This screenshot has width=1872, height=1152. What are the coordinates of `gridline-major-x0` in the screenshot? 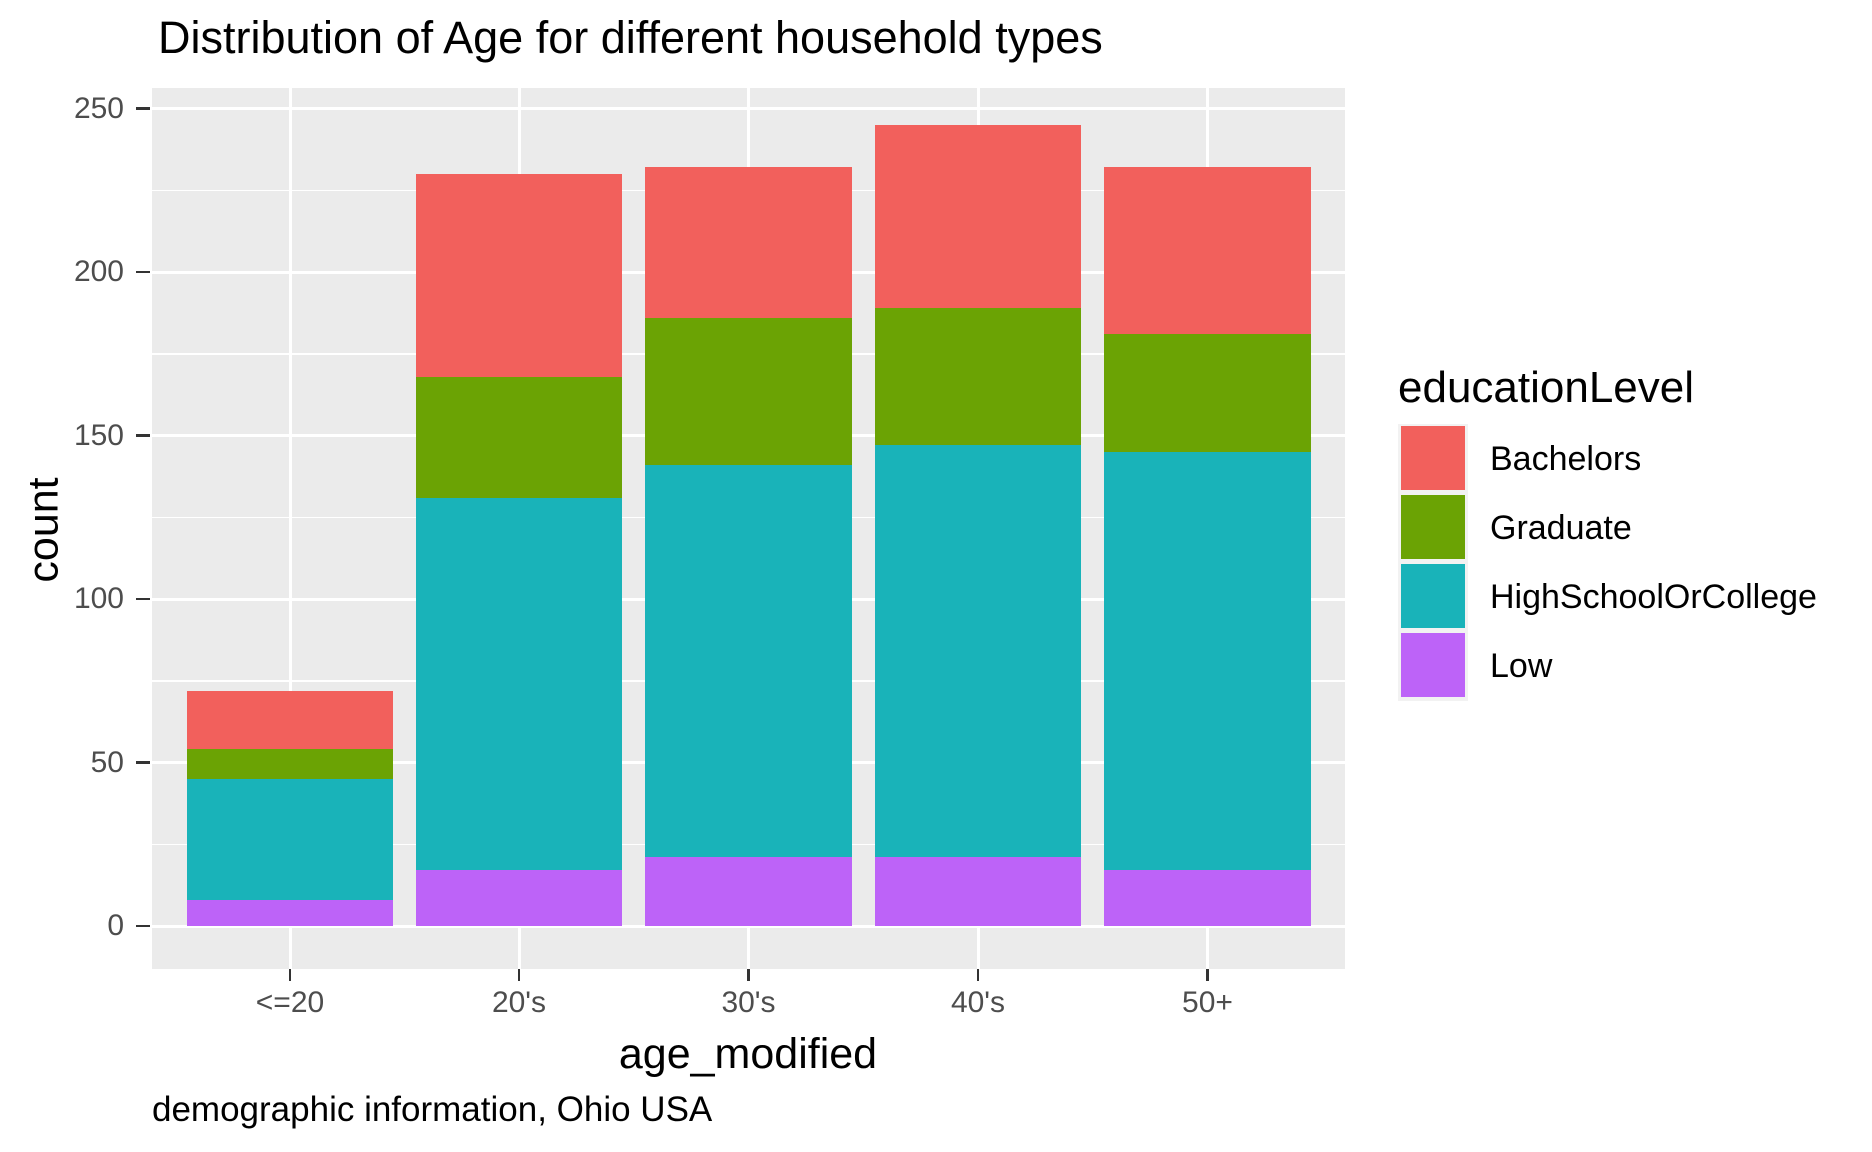 It's located at (290, 528).